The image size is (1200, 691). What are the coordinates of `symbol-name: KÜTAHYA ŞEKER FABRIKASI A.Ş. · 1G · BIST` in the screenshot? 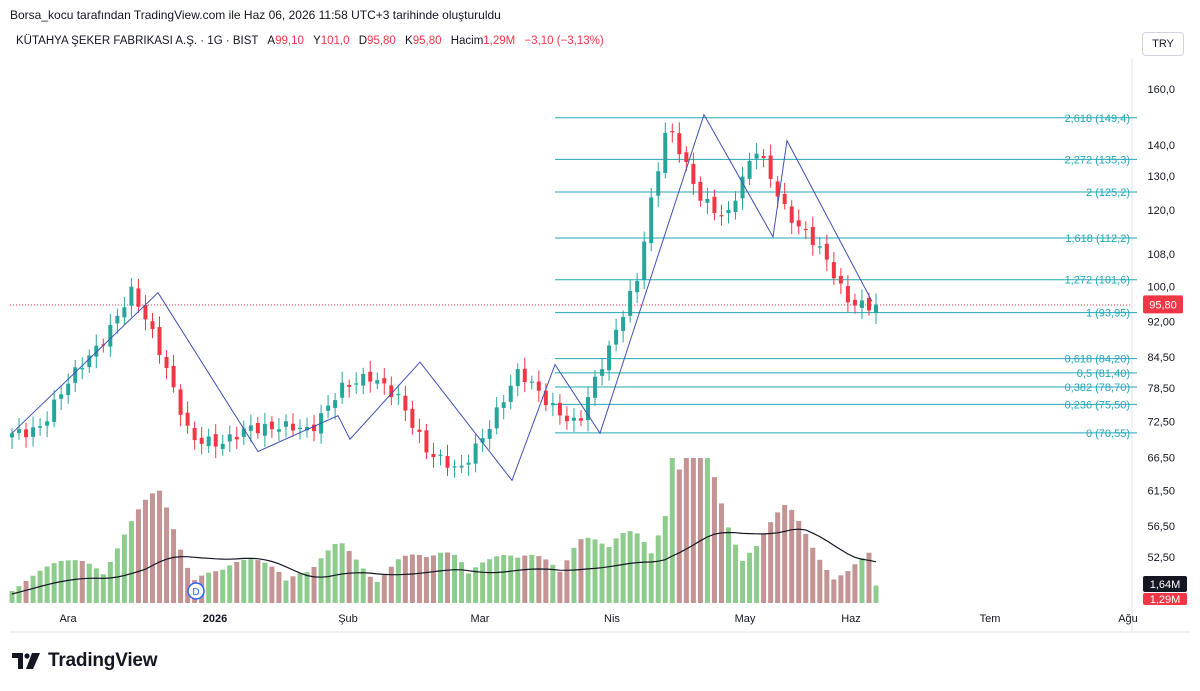 It's located at (137, 41).